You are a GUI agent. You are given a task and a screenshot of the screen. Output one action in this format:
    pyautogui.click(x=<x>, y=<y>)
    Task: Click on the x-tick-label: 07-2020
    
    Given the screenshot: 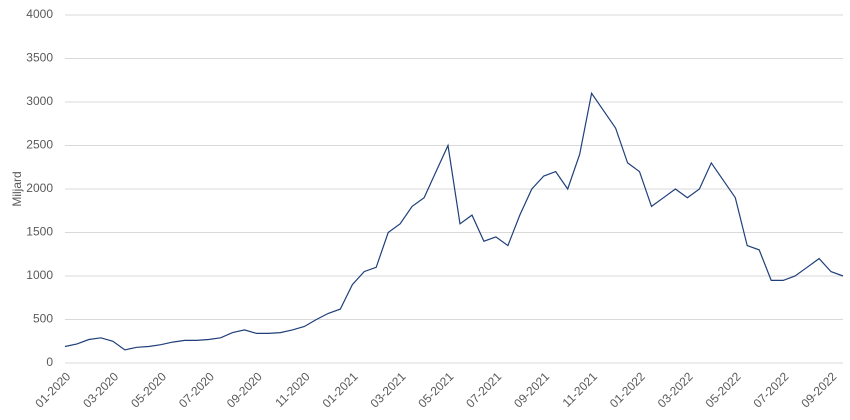 What is the action you would take?
    pyautogui.click(x=196, y=389)
    